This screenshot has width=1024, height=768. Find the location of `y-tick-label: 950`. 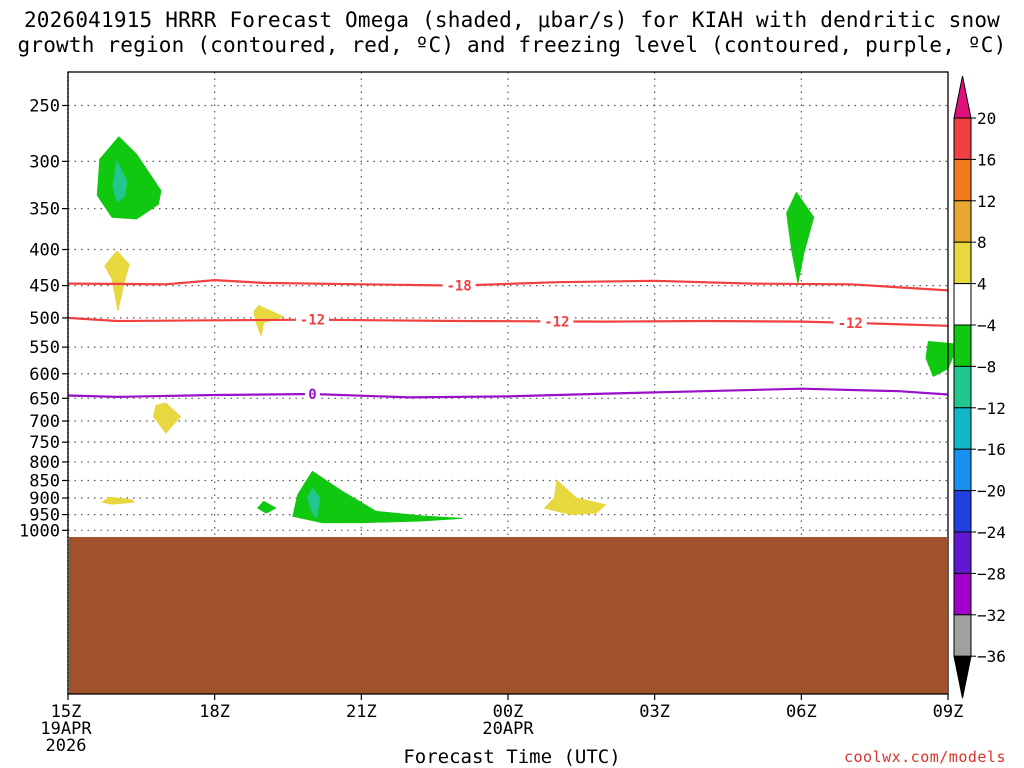

y-tick-label: 950 is located at coordinates (44, 516).